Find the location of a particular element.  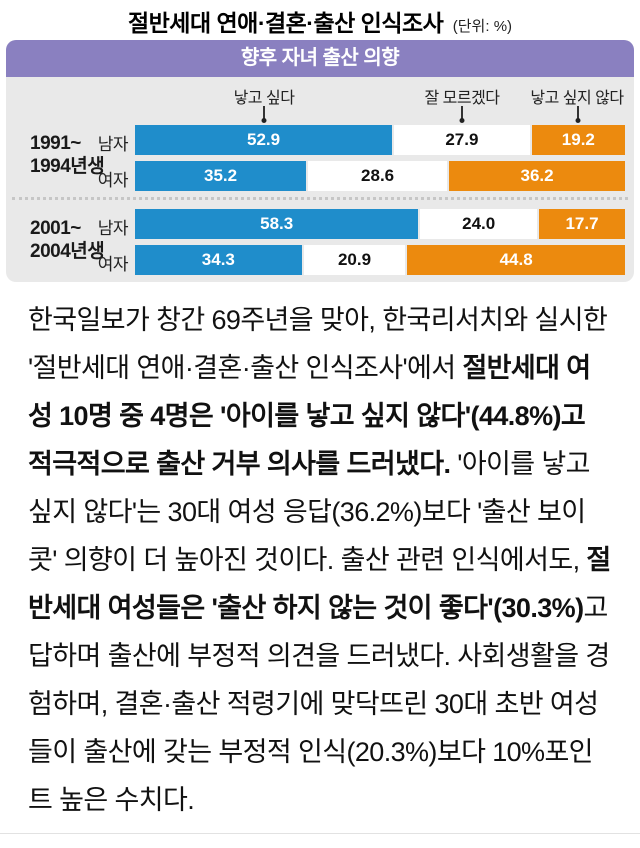

stacked-bar-1991-male: 52.9 27.9 19.2 is located at coordinates (380, 140).